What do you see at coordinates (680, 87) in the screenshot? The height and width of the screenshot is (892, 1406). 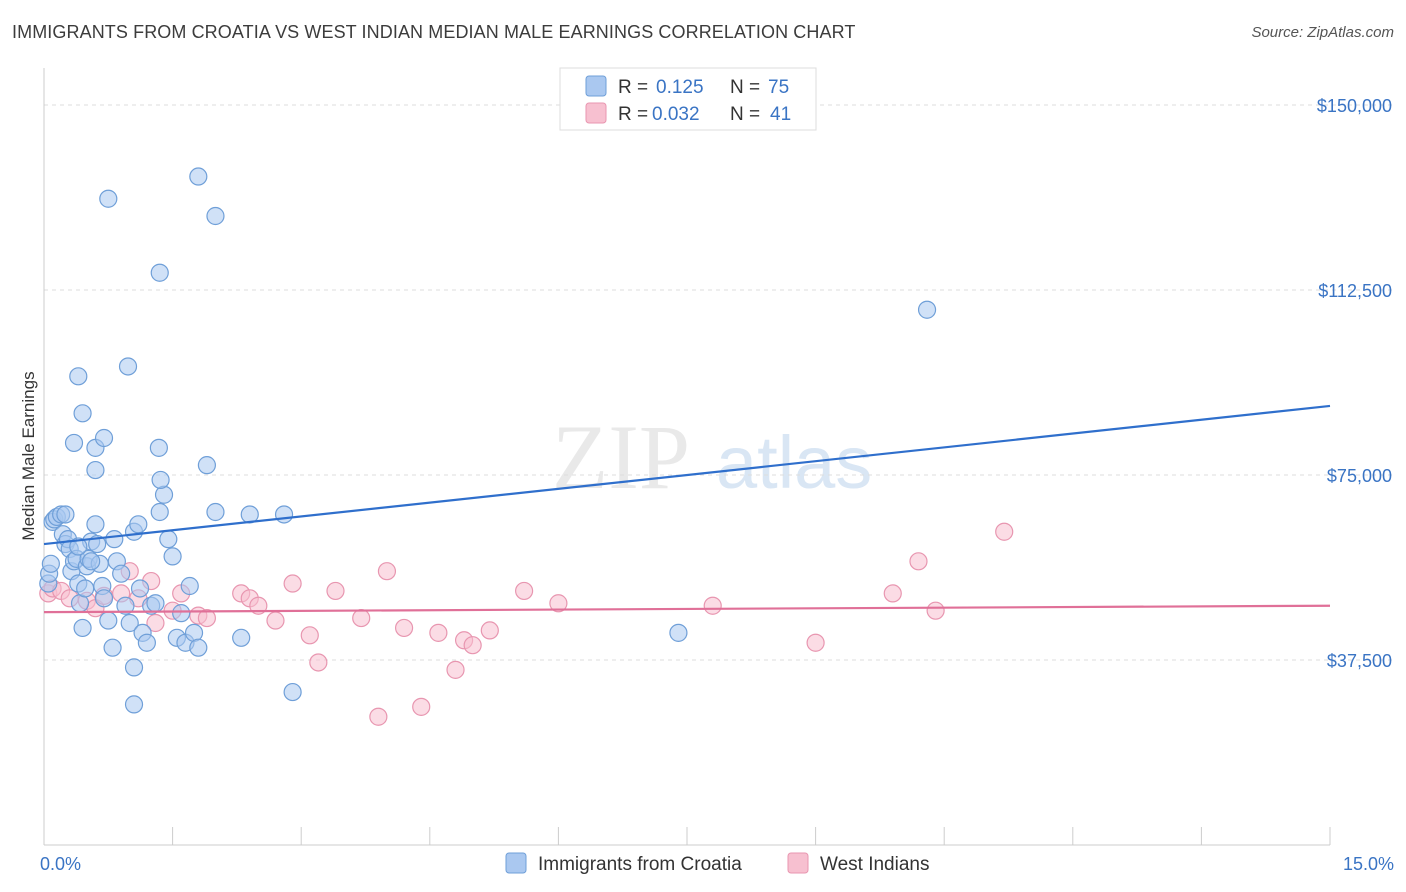 I see `legend-r-value-croatia: 0.125` at bounding box center [680, 87].